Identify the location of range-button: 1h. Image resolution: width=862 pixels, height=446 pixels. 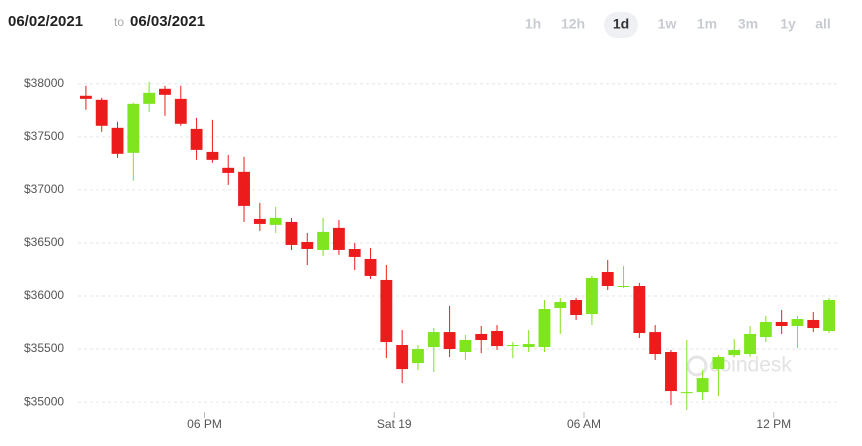
(533, 24).